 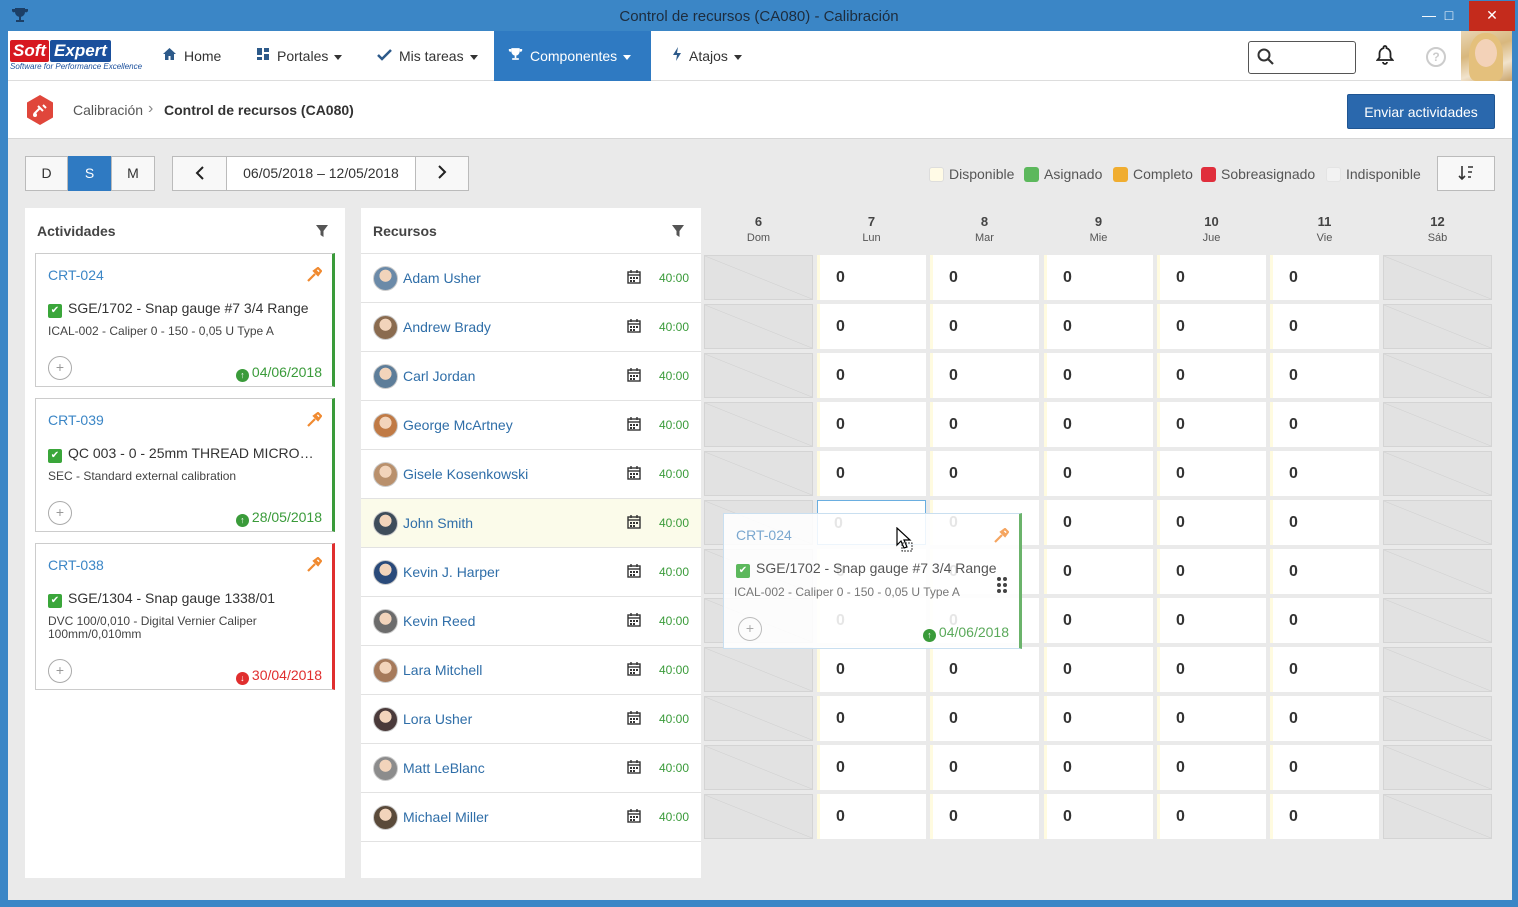 I want to click on resource-name: George McArtney, so click(x=458, y=425).